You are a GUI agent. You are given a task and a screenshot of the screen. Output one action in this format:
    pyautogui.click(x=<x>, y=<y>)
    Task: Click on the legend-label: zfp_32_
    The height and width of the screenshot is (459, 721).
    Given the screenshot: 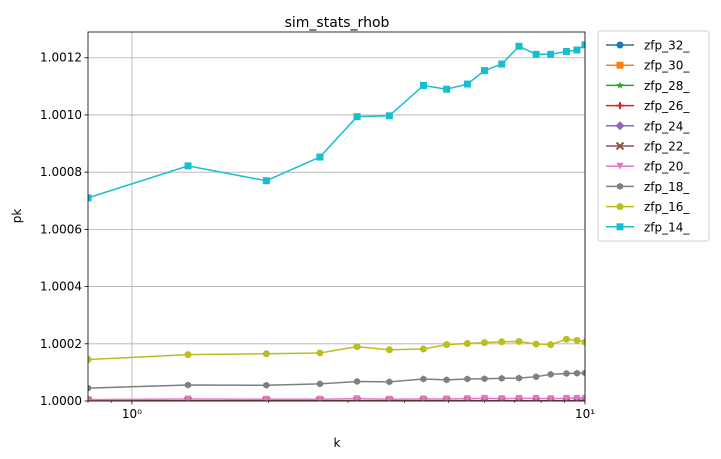 What is the action you would take?
    pyautogui.click(x=667, y=46)
    